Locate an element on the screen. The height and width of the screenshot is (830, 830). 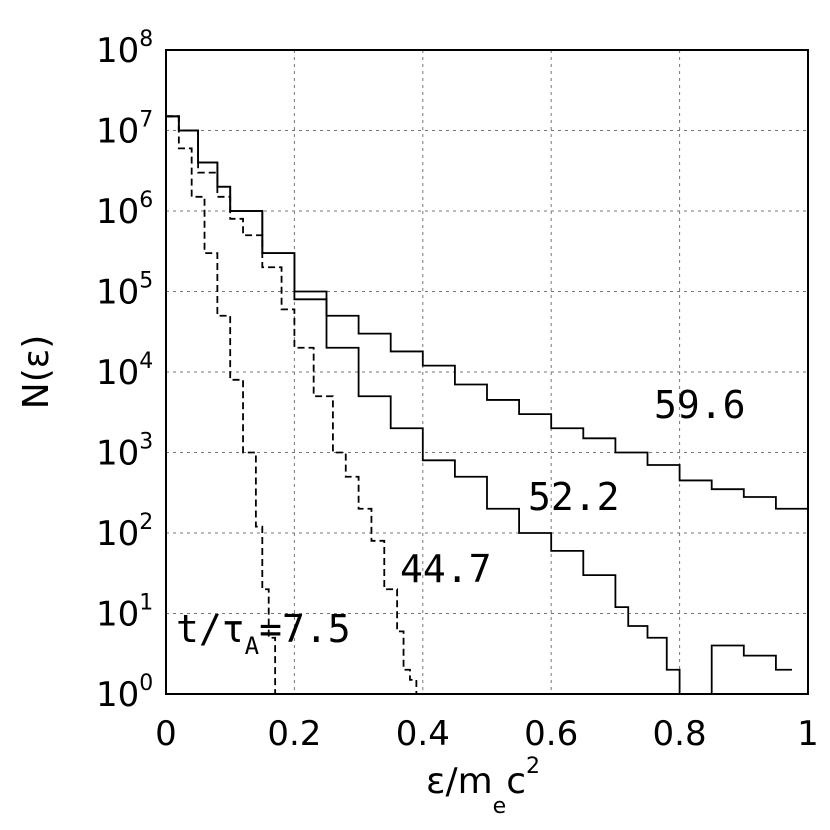
x-tick-label: 0.2 is located at coordinates (294, 734).